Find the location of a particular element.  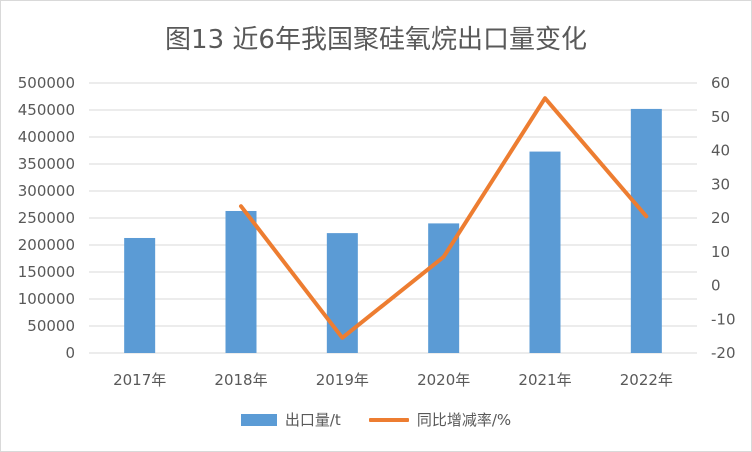

left-tick-label: 250000 is located at coordinates (46, 218).